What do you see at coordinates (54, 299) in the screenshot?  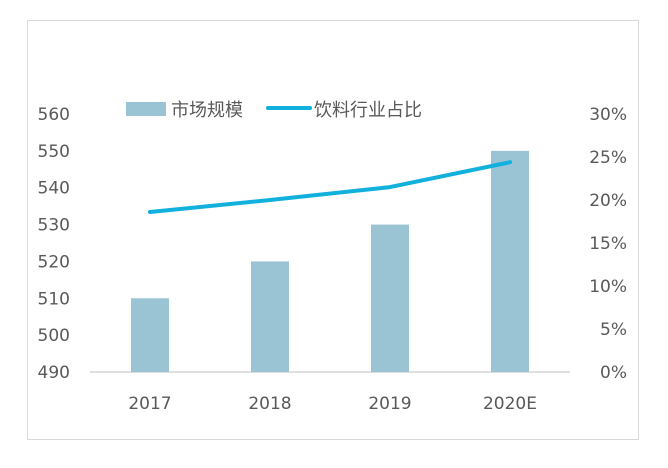 I see `left-tick-label: 510` at bounding box center [54, 299].